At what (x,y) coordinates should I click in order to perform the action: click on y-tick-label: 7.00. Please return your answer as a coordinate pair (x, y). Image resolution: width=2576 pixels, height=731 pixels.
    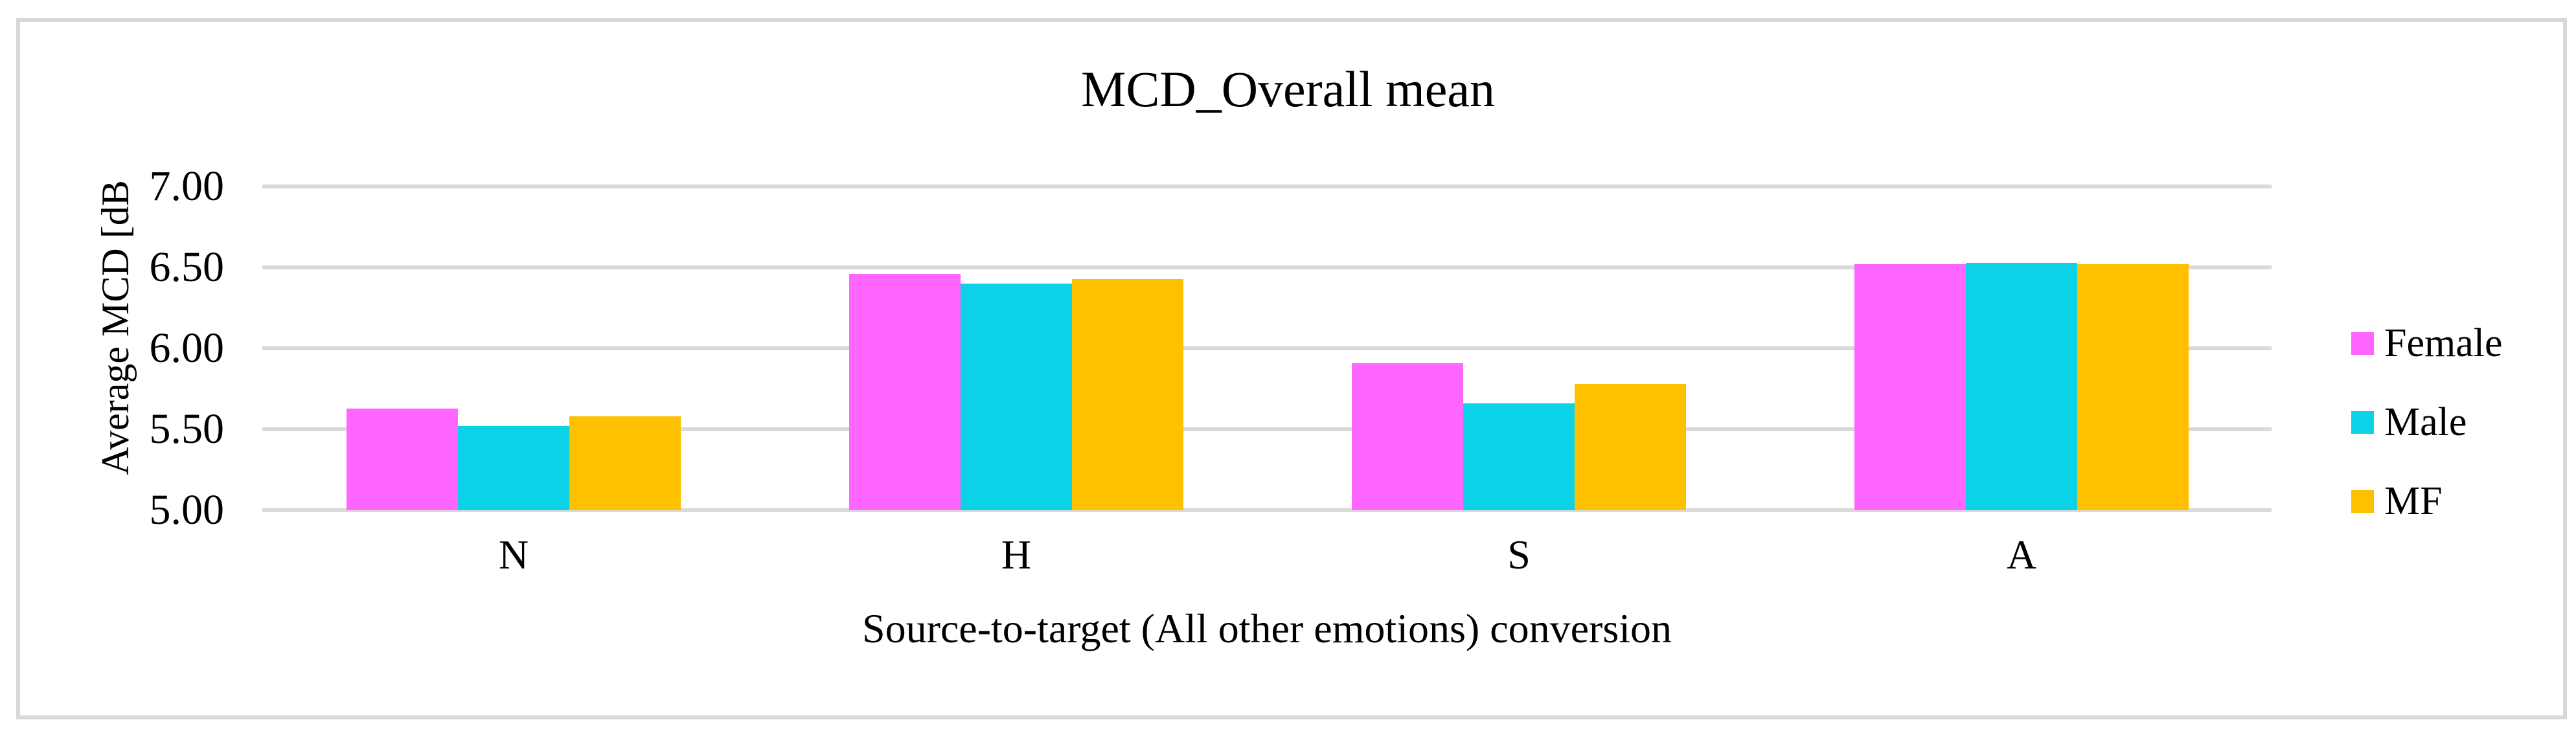
    Looking at the image, I should click on (187, 186).